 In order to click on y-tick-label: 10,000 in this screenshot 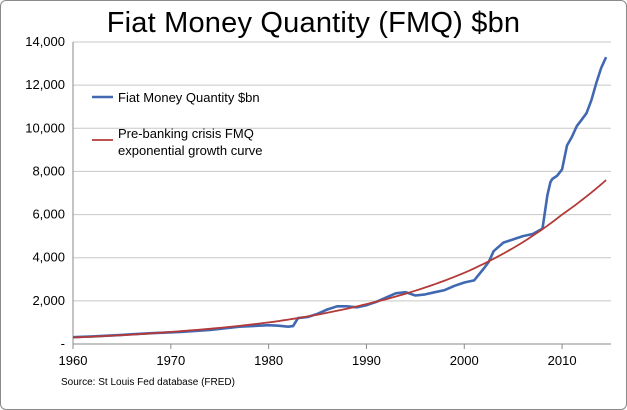, I will do `click(45, 127)`.